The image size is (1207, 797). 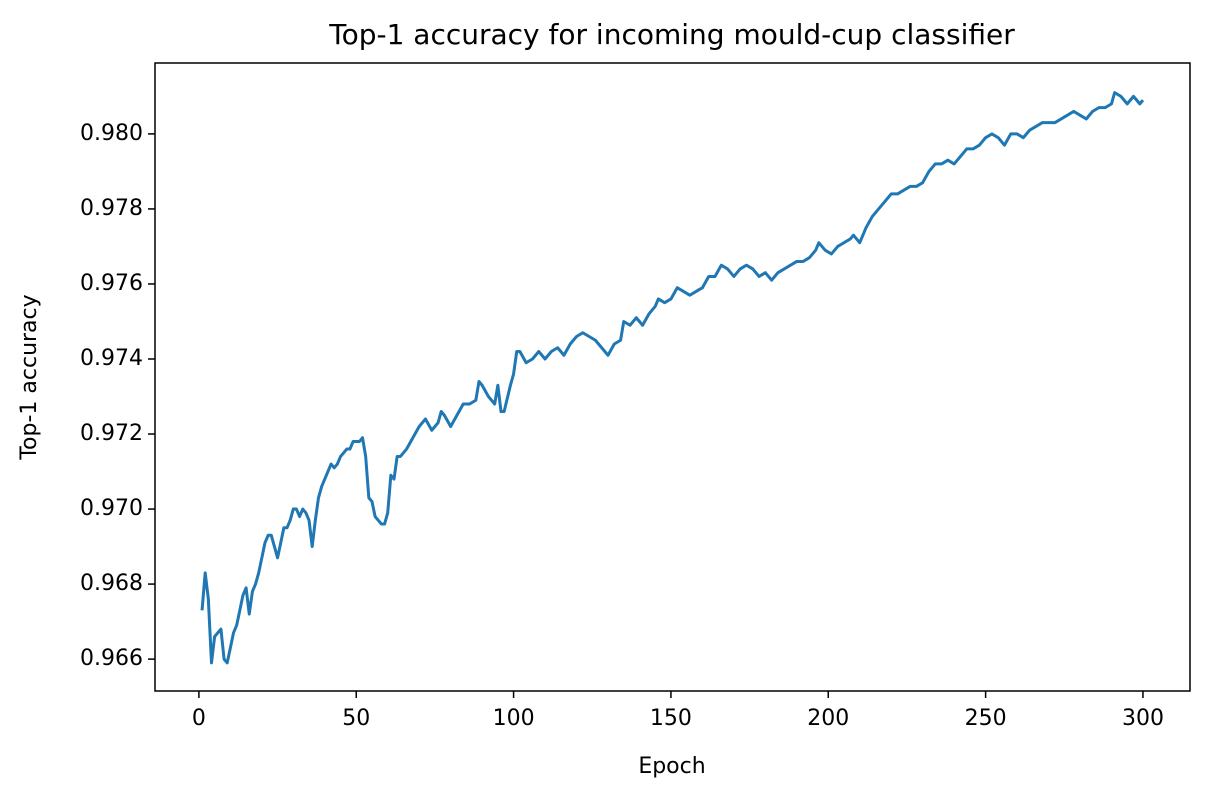 What do you see at coordinates (111, 658) in the screenshot?
I see `y-tick-label: 0.966` at bounding box center [111, 658].